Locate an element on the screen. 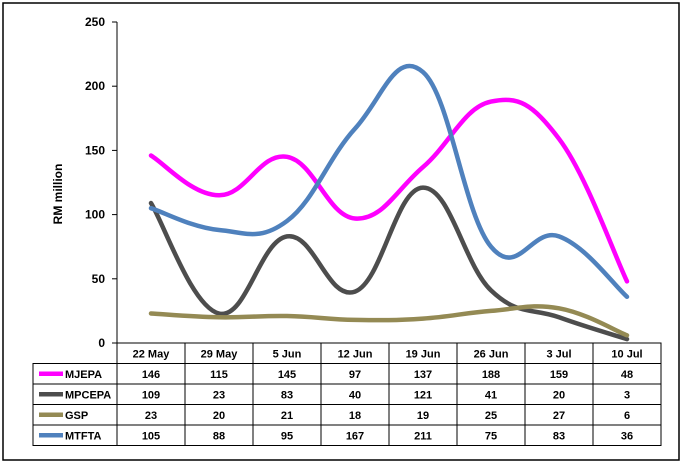 The height and width of the screenshot is (463, 682). data-label: 115 is located at coordinates (219, 375).